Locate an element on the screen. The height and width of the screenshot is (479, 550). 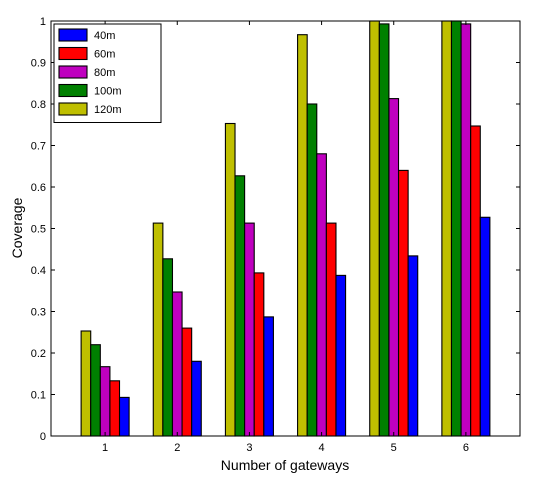
legend-label-100m: 100m is located at coordinates (108, 92).